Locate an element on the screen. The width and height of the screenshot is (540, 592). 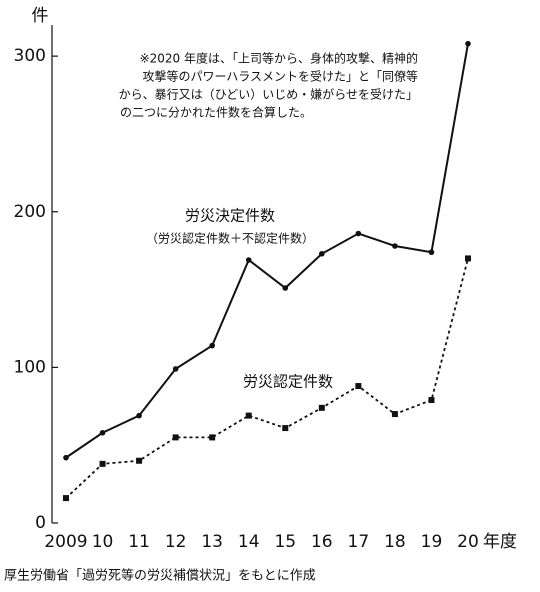
y-tick-label: 300 is located at coordinates (30, 56).